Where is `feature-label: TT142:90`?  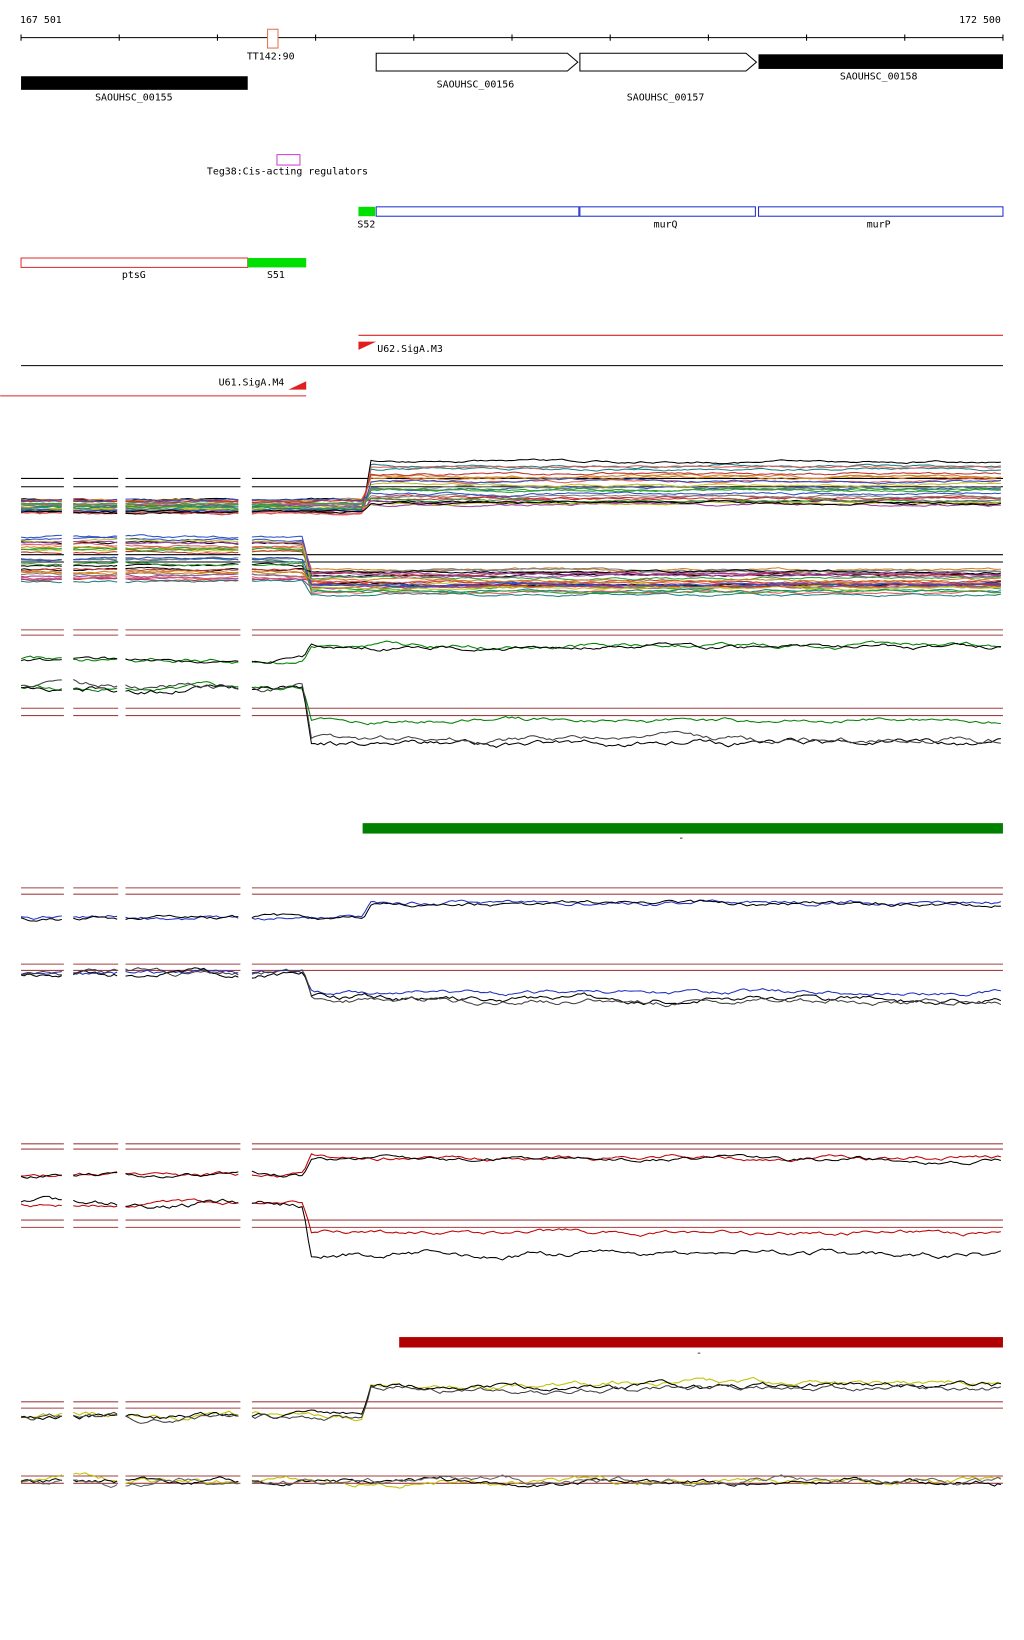
feature-label: TT142:90 is located at coordinates (271, 57).